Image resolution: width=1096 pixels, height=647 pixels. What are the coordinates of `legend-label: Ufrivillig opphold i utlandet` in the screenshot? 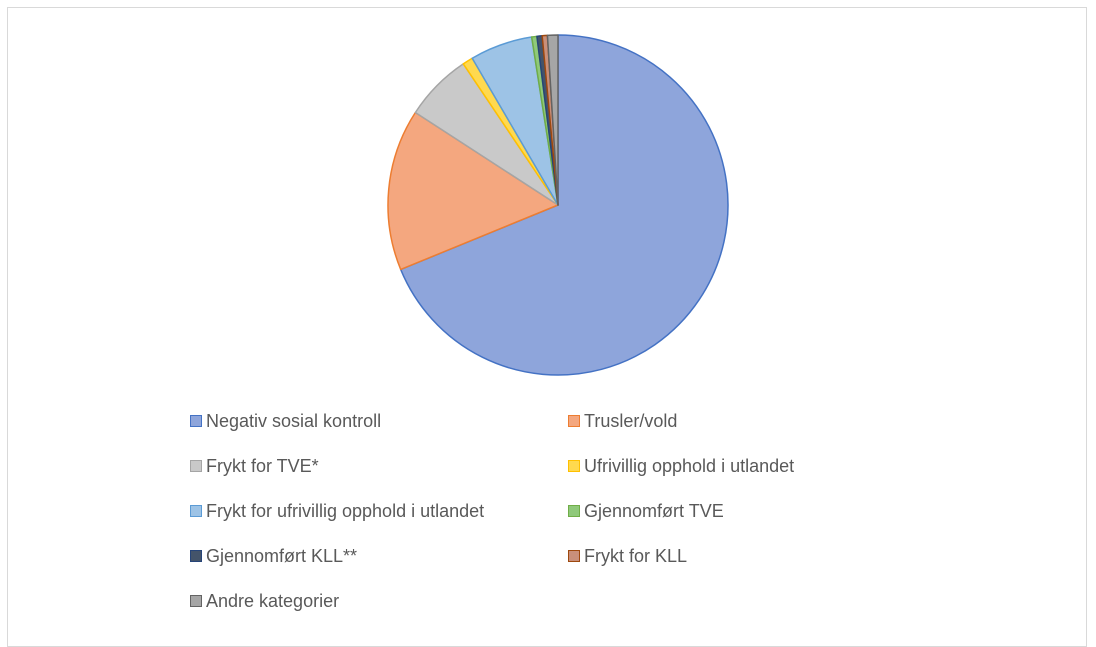 It's located at (689, 466).